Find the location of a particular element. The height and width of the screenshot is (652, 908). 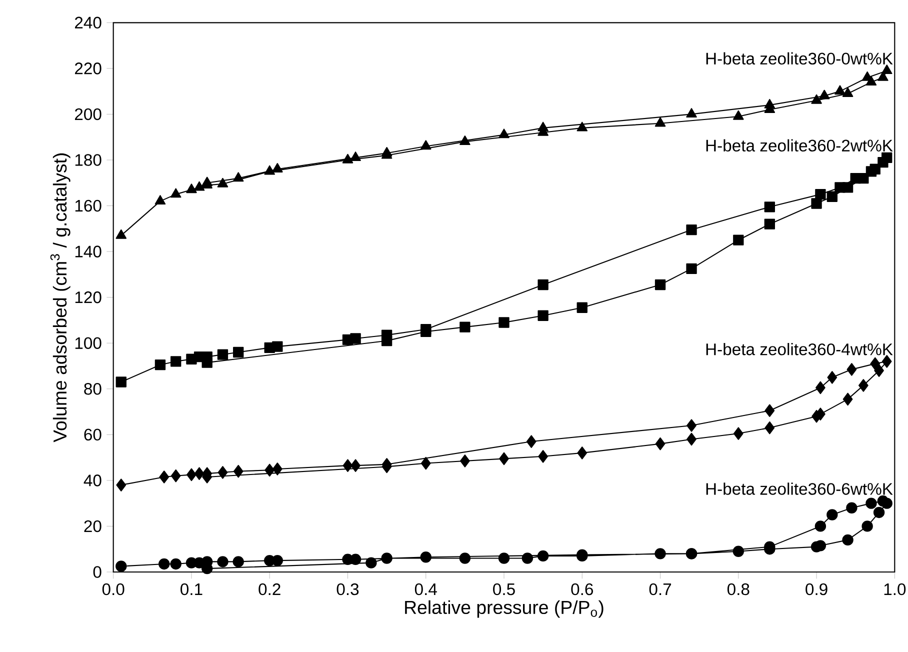

x-tick-label: 0.6 is located at coordinates (582, 589).